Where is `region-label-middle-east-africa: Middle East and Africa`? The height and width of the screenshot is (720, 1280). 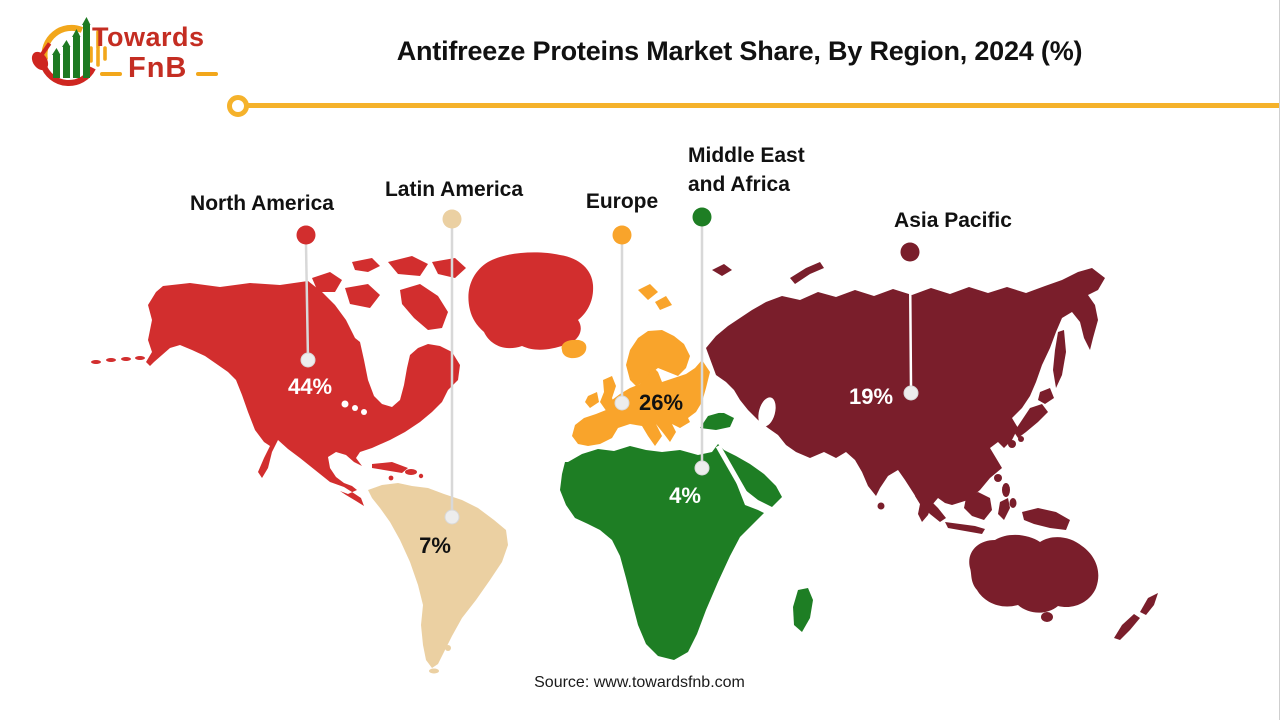 region-label-middle-east-africa: Middle East and Africa is located at coordinates (746, 170).